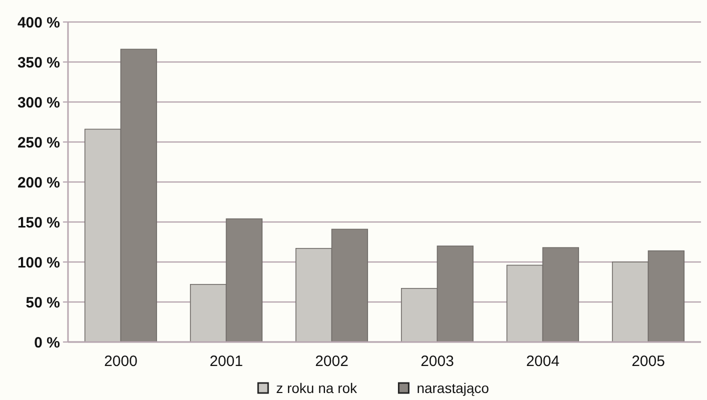  What do you see at coordinates (38, 183) in the screenshot?
I see `y-tick-label: 200 %` at bounding box center [38, 183].